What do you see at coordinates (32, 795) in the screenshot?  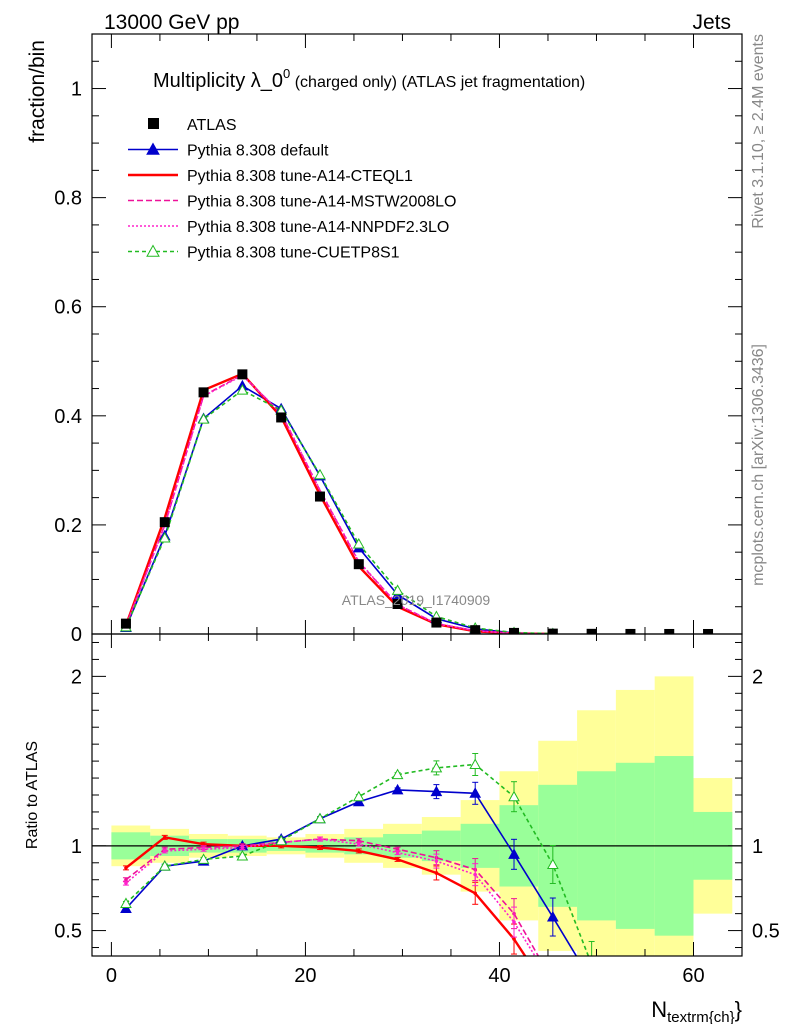 I see `y-axis-label-bottom: Ratio to ATLAS` at bounding box center [32, 795].